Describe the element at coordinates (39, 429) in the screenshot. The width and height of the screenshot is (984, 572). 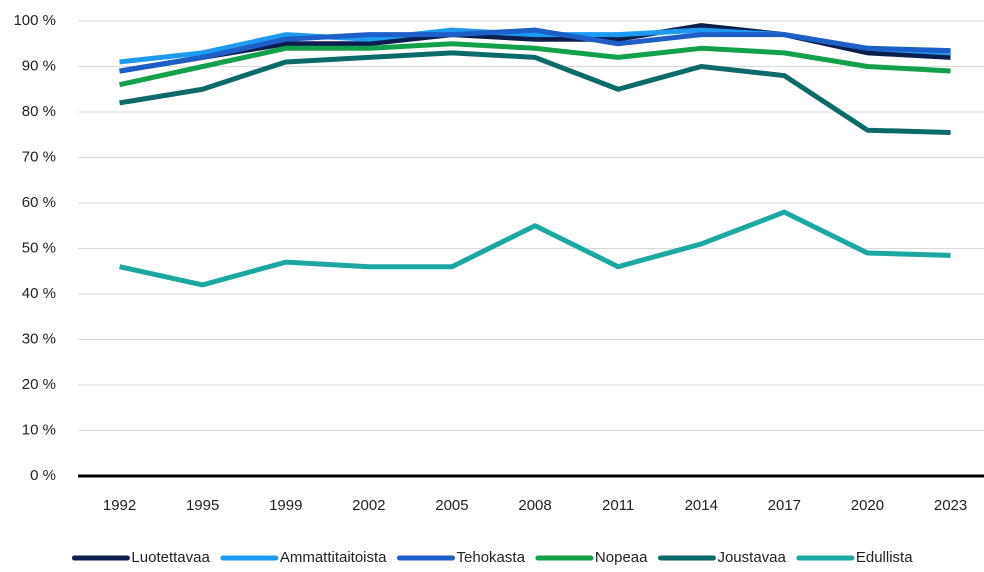
I see `y-tick-label: 10 %` at that location.